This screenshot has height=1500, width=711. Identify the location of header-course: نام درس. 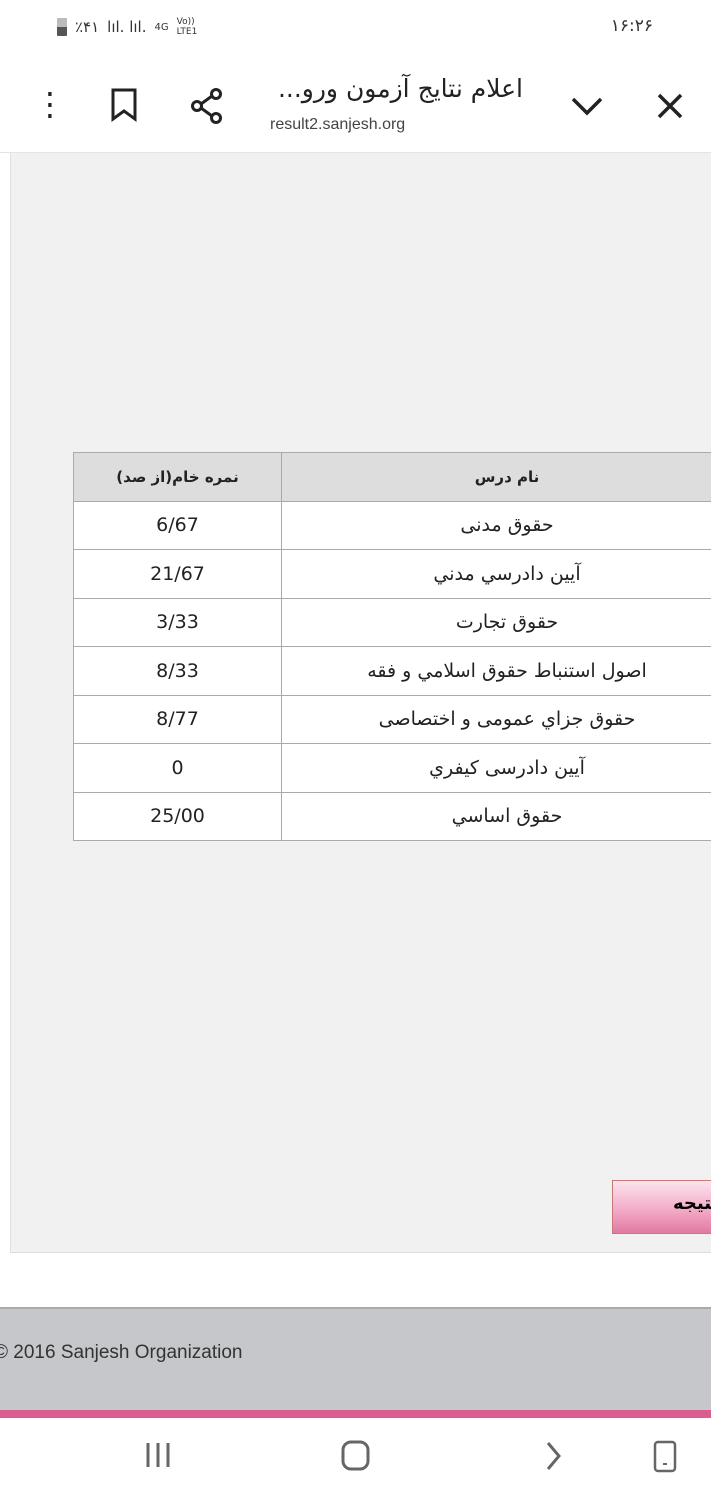
(496, 477).